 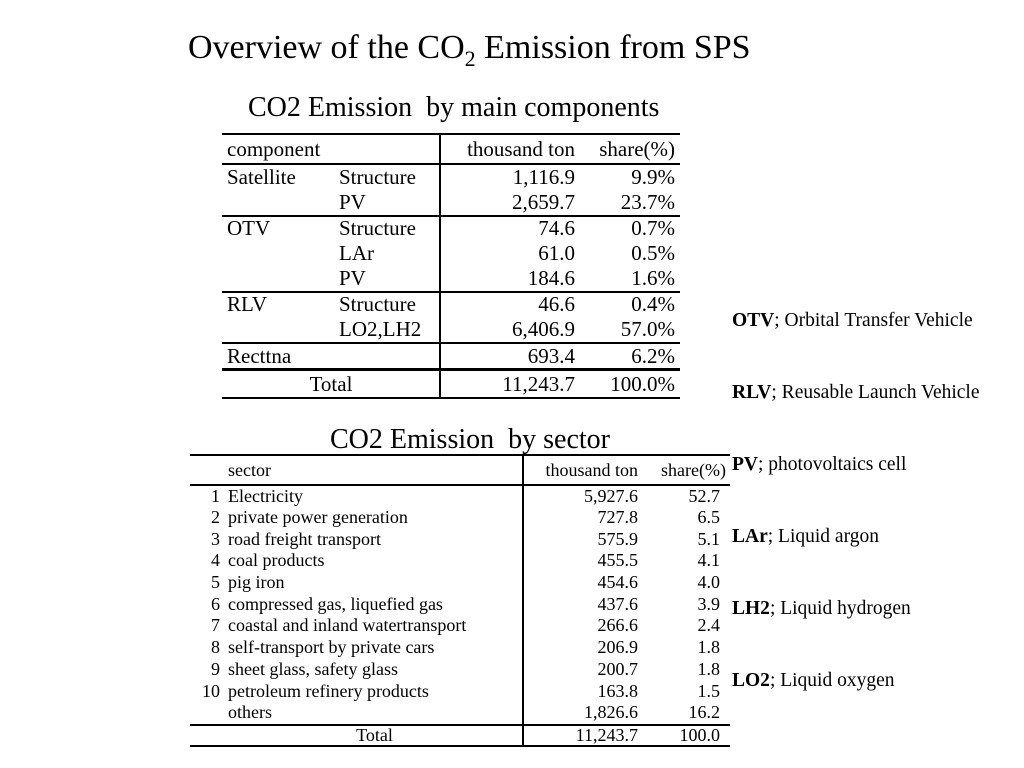 What do you see at coordinates (618, 517) in the screenshot?
I see `sector-amount: 727.8` at bounding box center [618, 517].